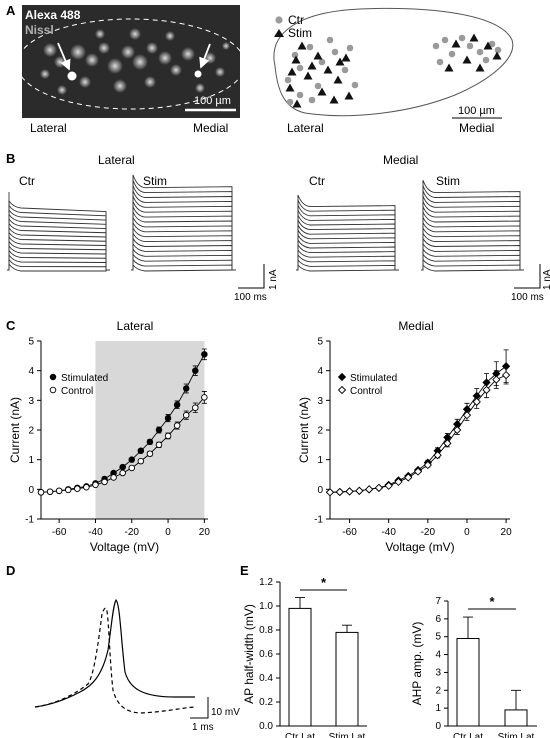  I want to click on arrow-lateral, so click(64, 56).